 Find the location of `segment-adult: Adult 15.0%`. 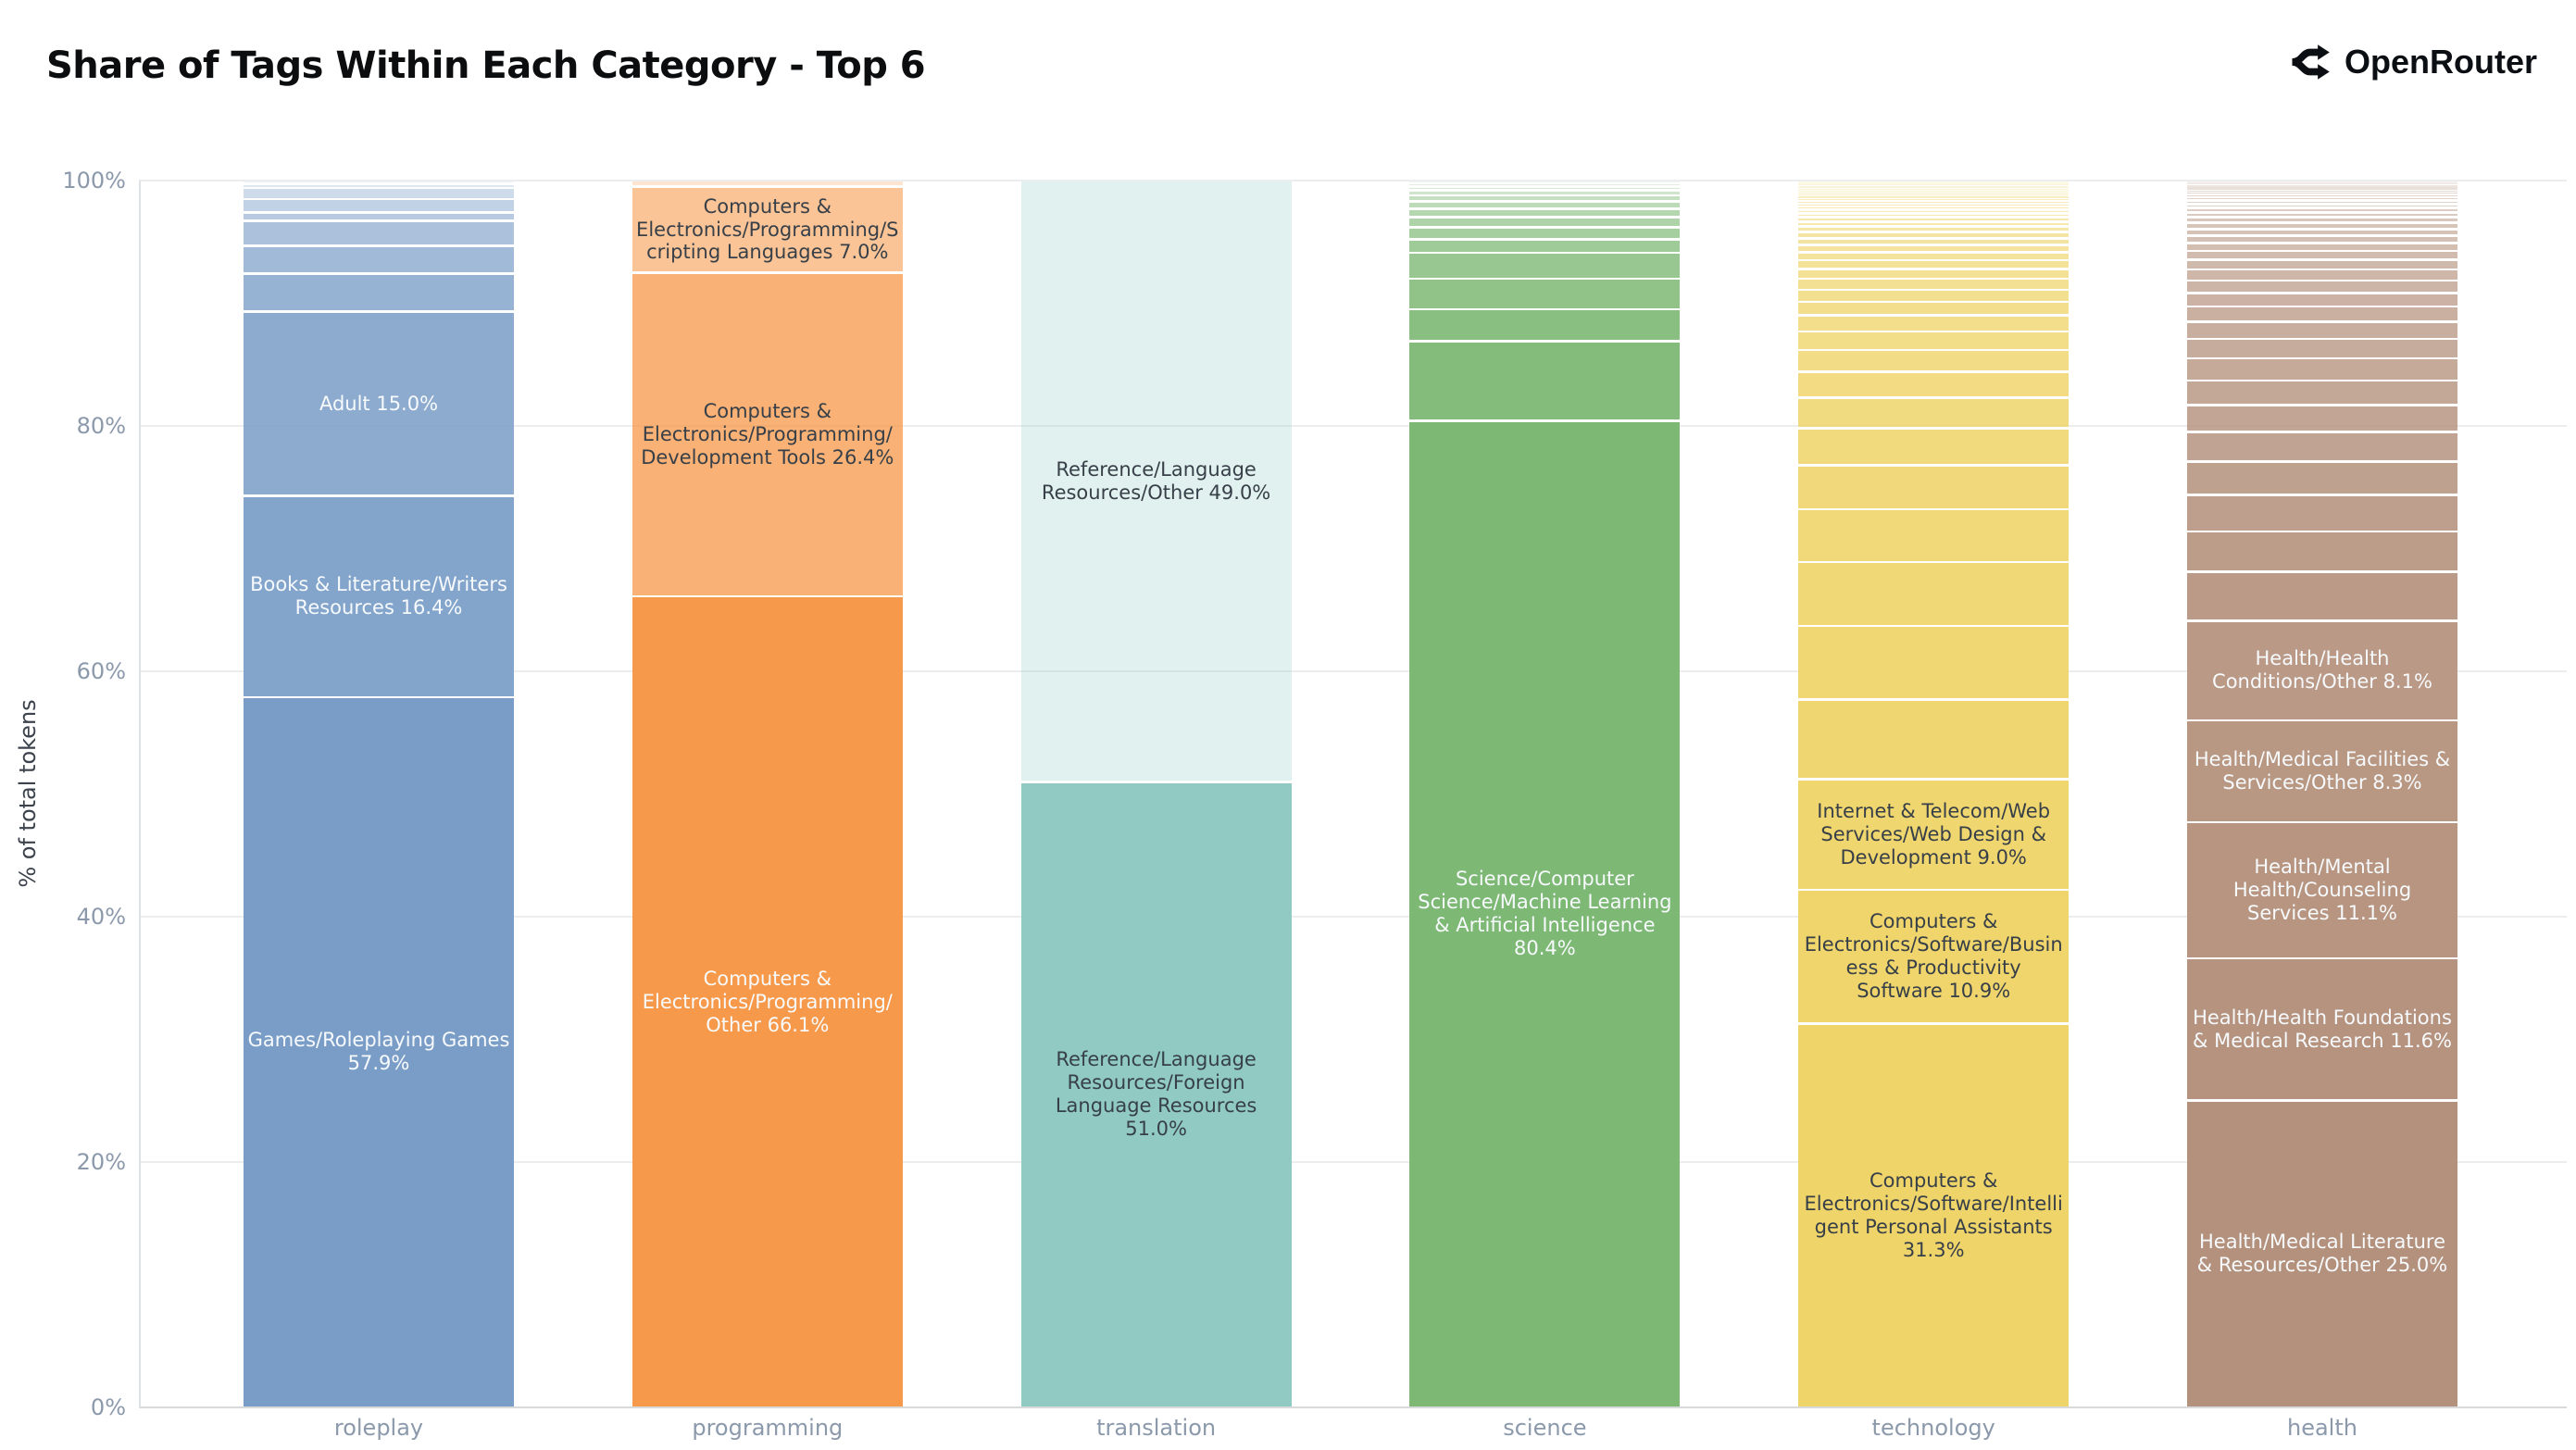

segment-adult: Adult 15.0% is located at coordinates (379, 404).